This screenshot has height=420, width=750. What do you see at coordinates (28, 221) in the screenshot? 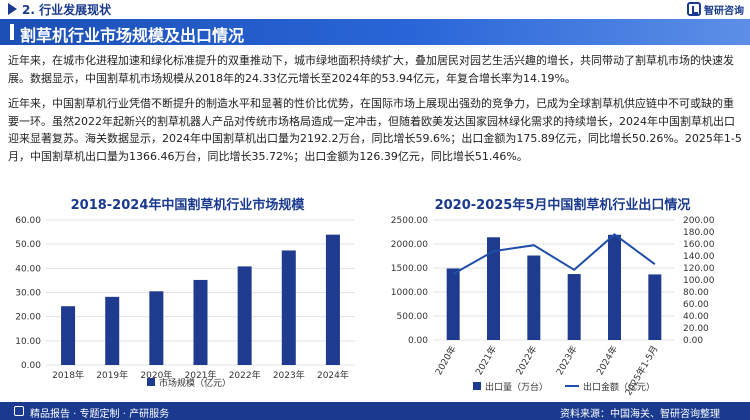
I see `y-tick-label: 60.00` at bounding box center [28, 221].